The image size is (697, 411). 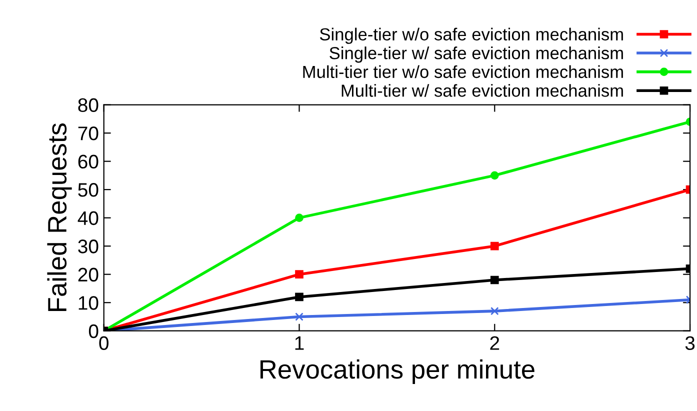 I want to click on y-axis-title: Failed Requests, so click(x=59, y=217).